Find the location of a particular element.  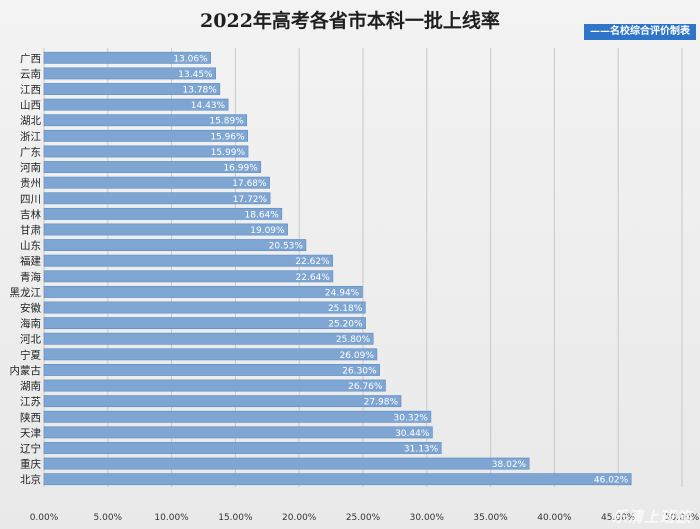

category-label: 安徽 is located at coordinates (30, 308).